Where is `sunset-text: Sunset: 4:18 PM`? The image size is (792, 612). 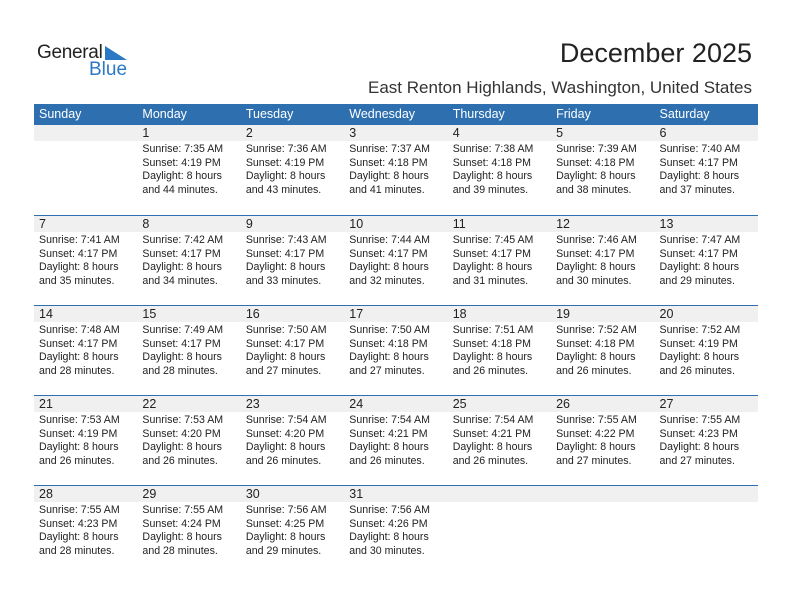 sunset-text: Sunset: 4:18 PM is located at coordinates (388, 343).